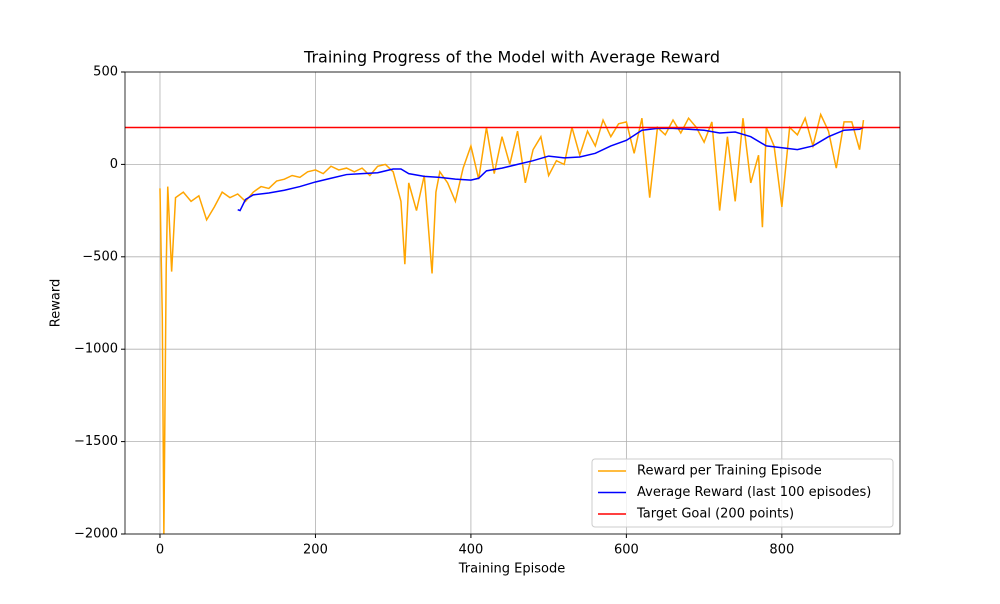  What do you see at coordinates (550, 169) in the screenshot?
I see `series-line` at bounding box center [550, 169].